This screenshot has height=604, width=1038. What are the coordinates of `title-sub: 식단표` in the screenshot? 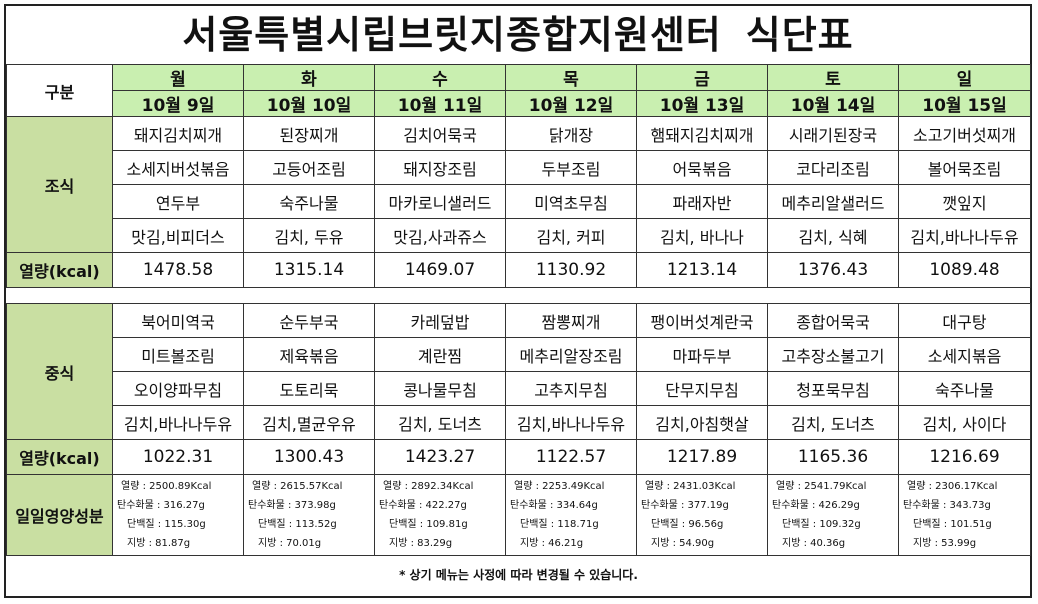 It's located at (799, 35).